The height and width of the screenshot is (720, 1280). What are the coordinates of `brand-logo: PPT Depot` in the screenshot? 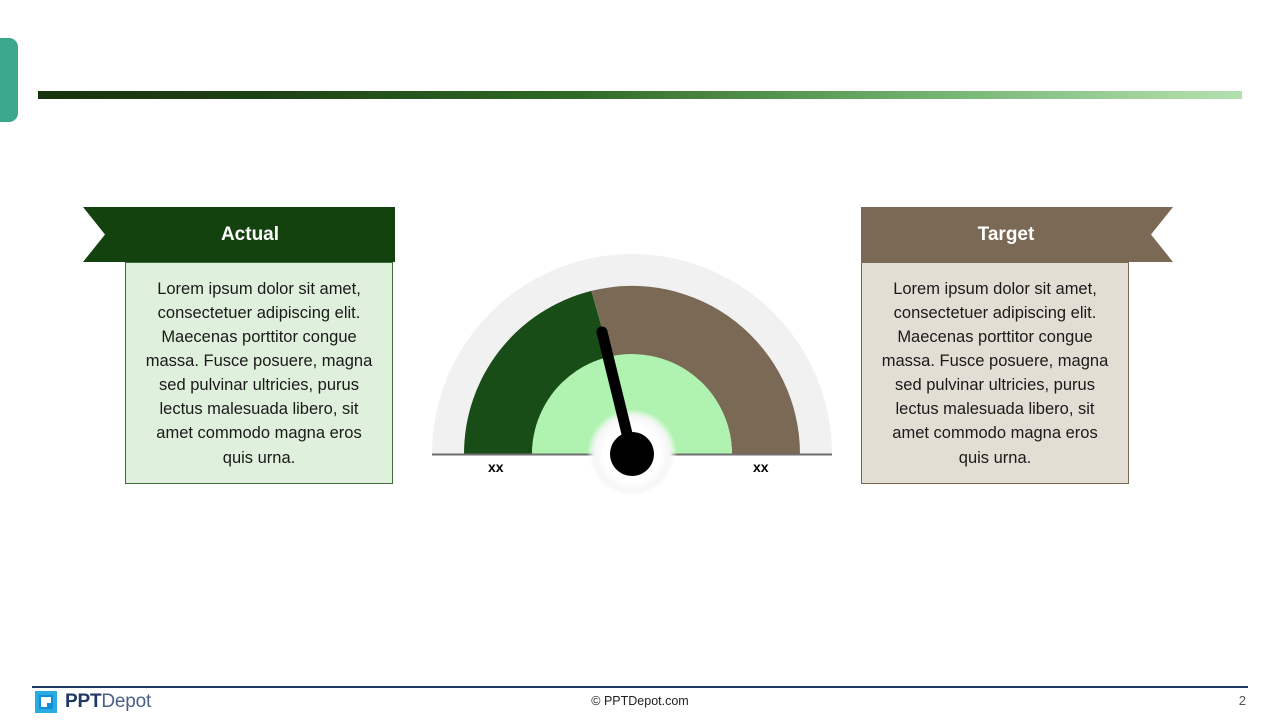 It's located at (92, 702).